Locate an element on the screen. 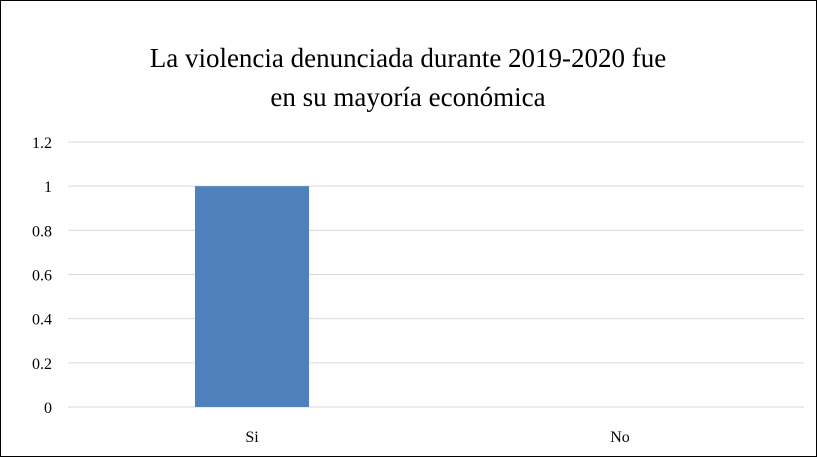 Image resolution: width=817 pixels, height=457 pixels. x-category-label-no: No is located at coordinates (620, 437).